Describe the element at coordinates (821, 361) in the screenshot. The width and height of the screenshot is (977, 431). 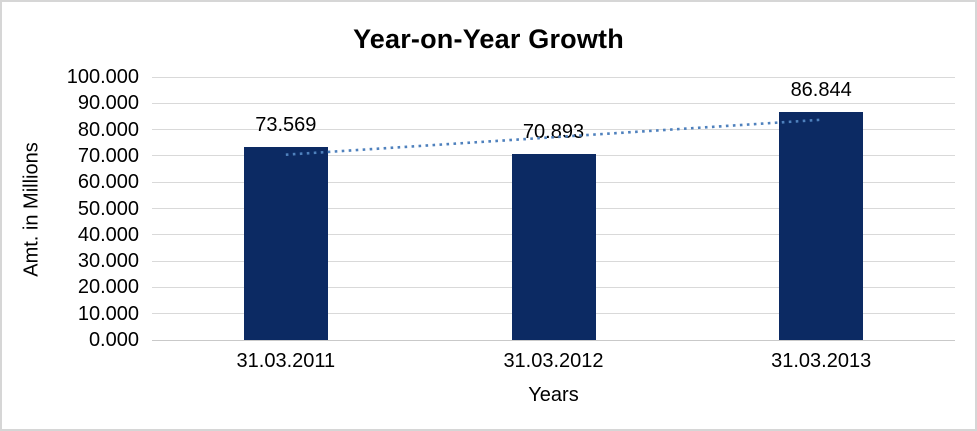
I see `x-tick-label: 31.03.2013` at that location.